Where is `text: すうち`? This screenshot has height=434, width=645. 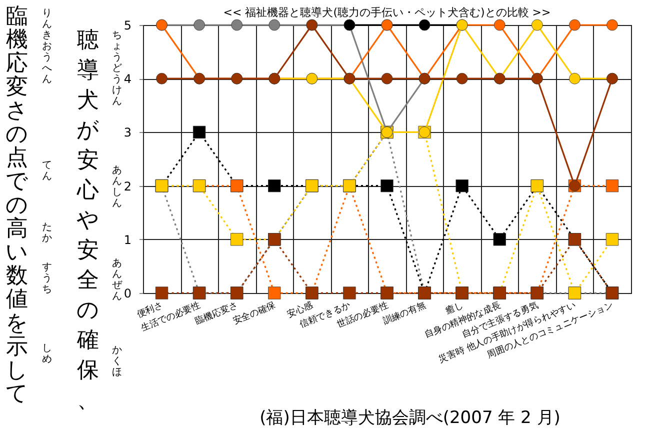
text: すうち is located at coordinates (47, 278).